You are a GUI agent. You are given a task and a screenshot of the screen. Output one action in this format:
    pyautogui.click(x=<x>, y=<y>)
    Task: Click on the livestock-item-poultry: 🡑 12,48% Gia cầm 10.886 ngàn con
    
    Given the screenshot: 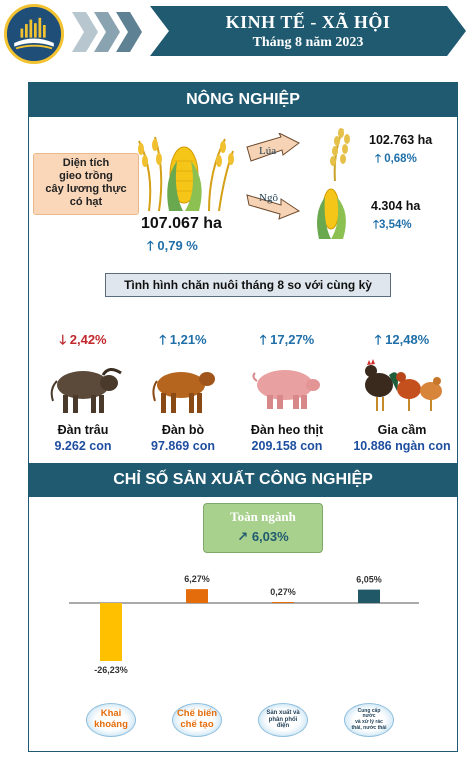 What is the action you would take?
    pyautogui.click(x=402, y=392)
    